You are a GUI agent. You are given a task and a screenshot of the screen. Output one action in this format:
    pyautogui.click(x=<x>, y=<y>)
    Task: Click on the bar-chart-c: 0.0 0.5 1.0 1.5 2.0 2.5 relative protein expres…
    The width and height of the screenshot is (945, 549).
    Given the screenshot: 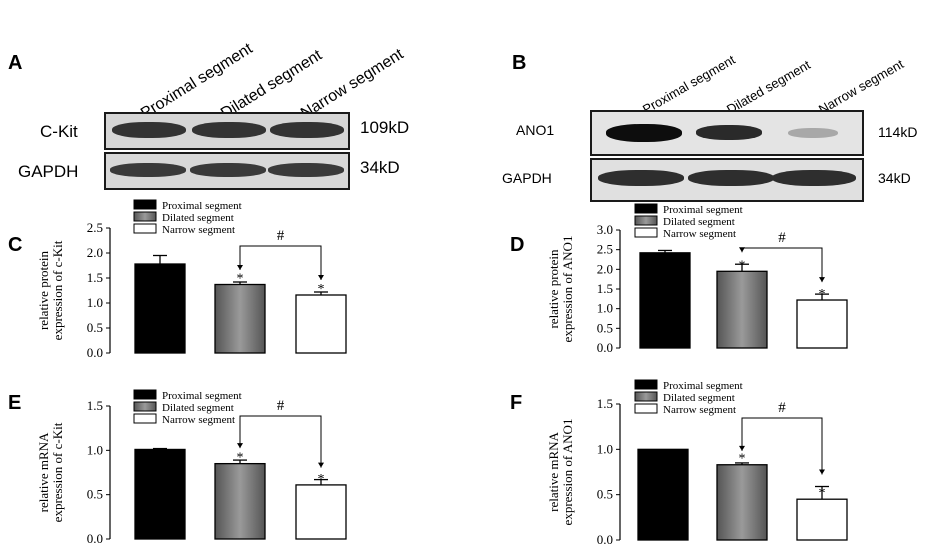 What is the action you would take?
    pyautogui.click(x=191, y=279)
    